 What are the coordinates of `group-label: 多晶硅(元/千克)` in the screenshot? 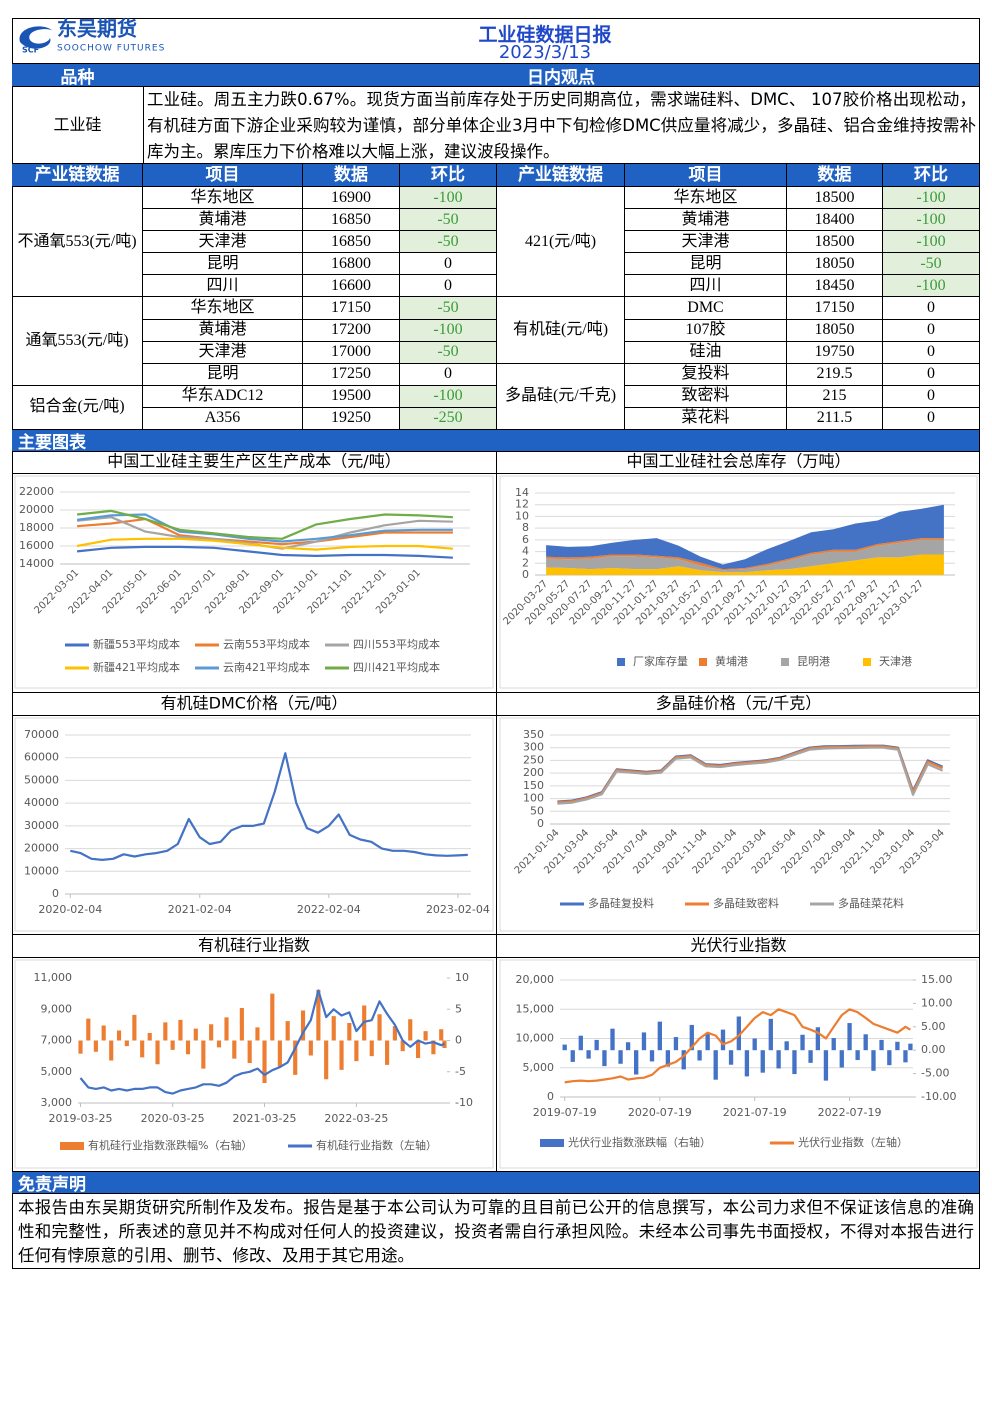 It's located at (561, 396).